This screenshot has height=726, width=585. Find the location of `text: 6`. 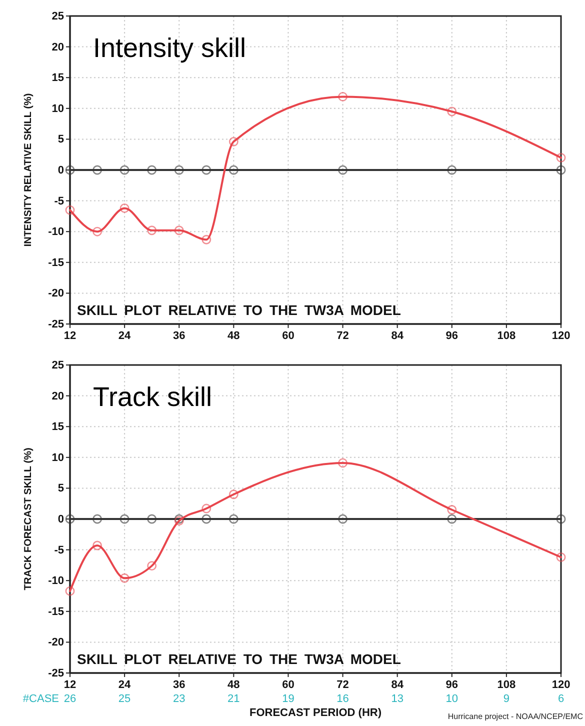

text: 6 is located at coordinates (561, 699).